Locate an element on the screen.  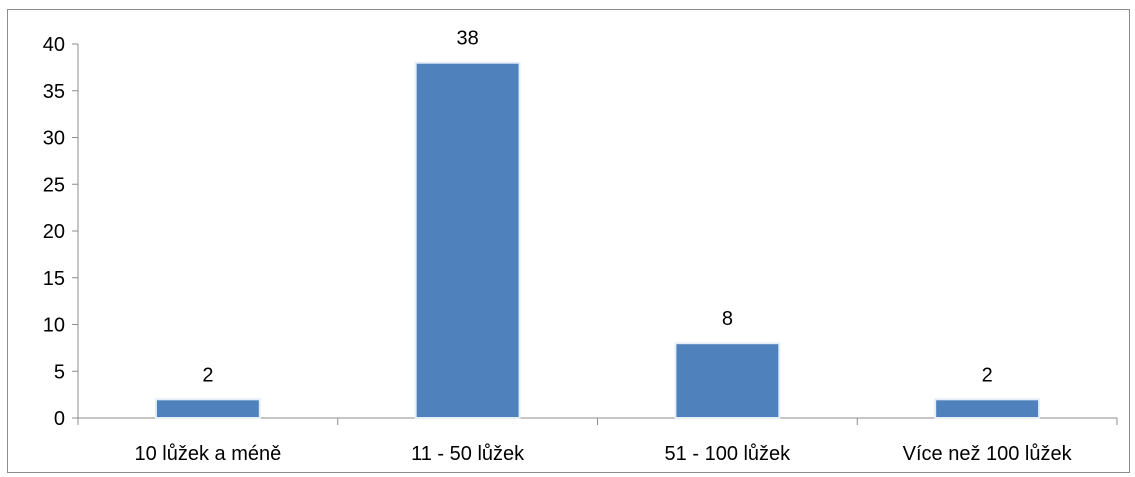
x-category-label: 51 - 100 lůžek is located at coordinates (728, 454).